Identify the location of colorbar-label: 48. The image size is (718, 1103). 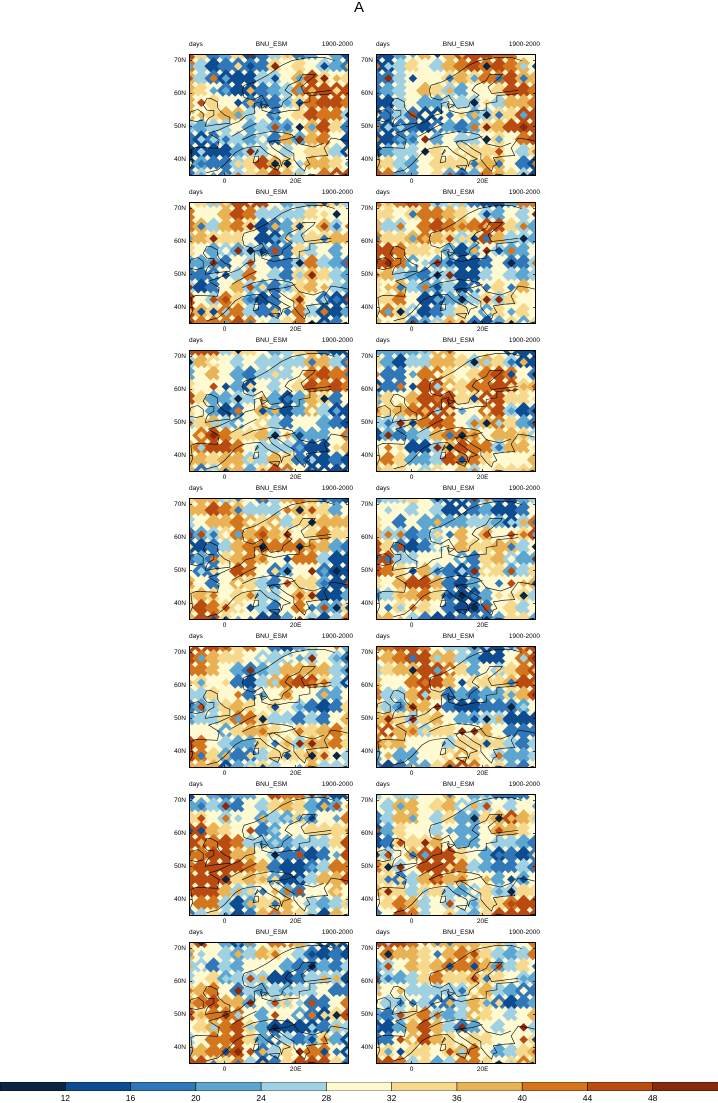
(652, 1098).